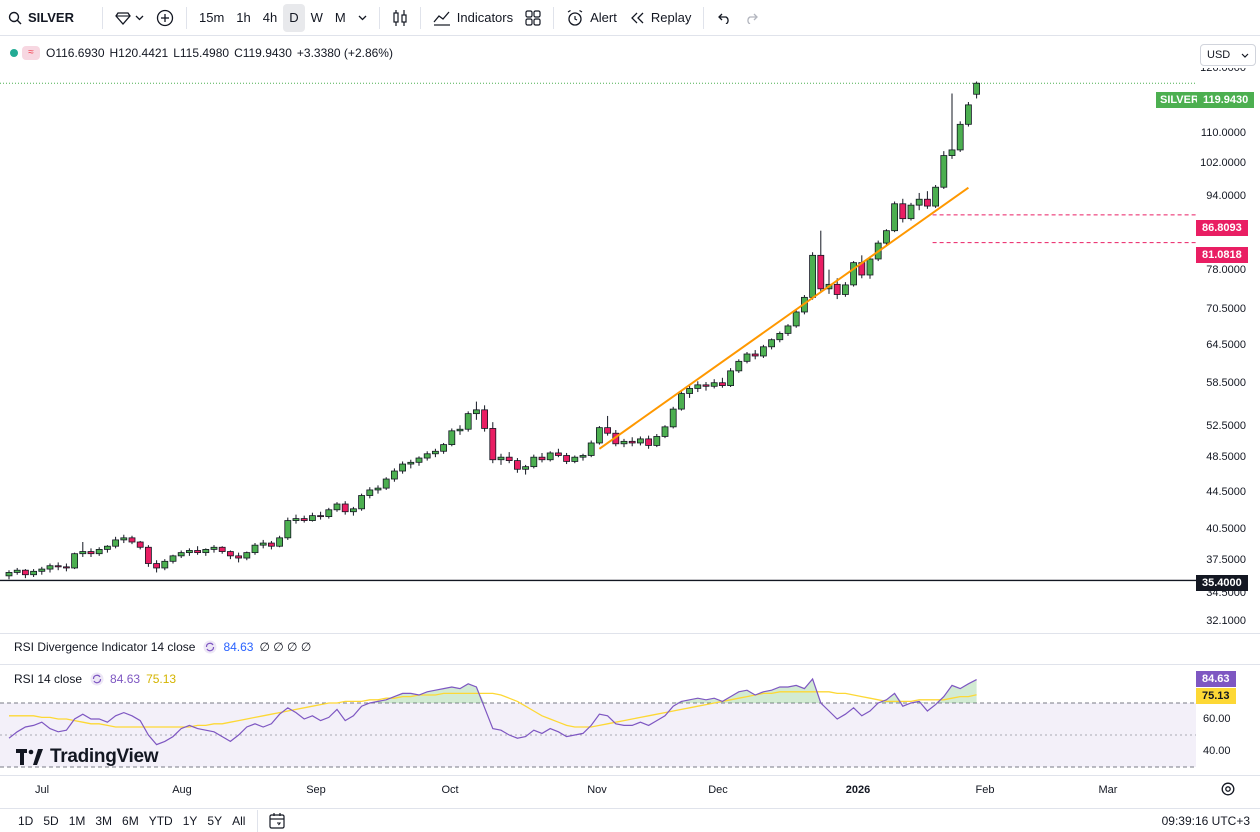  What do you see at coordinates (724, 18) in the screenshot?
I see `undo-button` at bounding box center [724, 18].